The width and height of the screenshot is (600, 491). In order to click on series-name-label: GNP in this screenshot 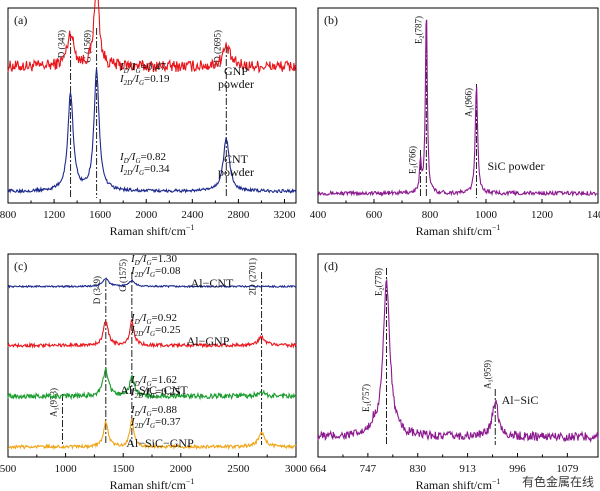, I will do `click(236, 71)`.